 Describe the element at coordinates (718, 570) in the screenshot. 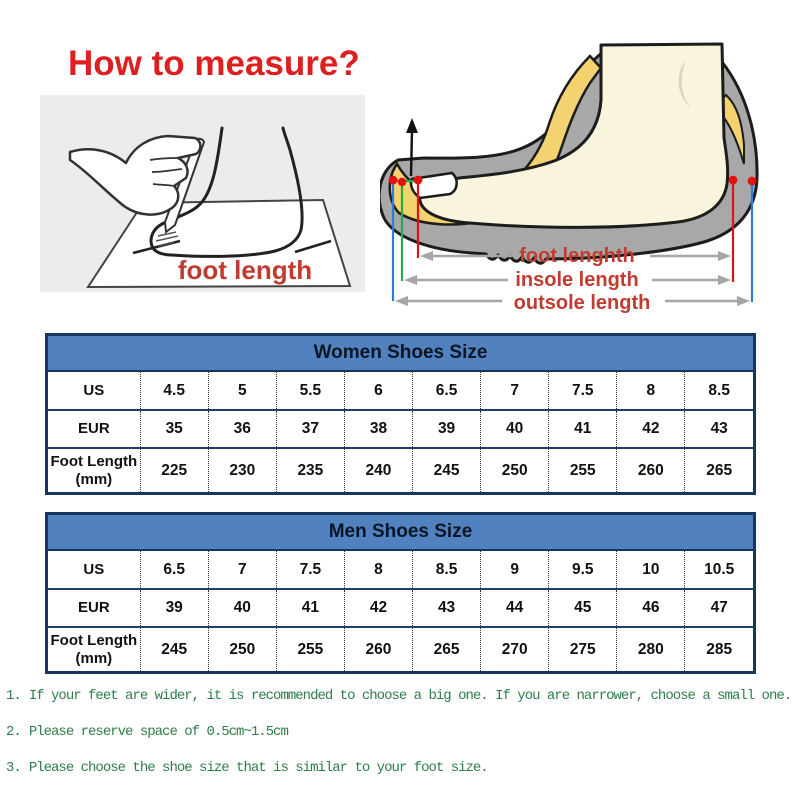

I see `size-cell: 10.5` at that location.